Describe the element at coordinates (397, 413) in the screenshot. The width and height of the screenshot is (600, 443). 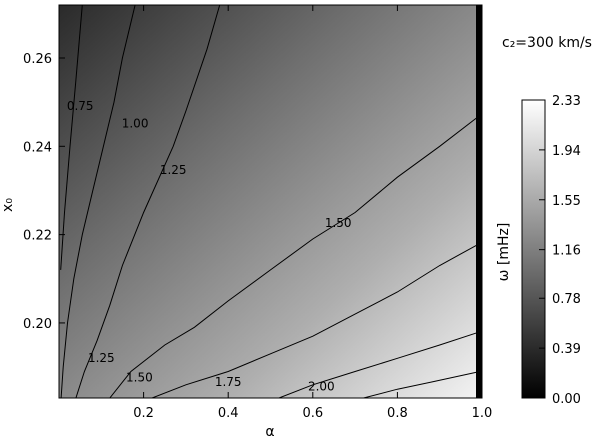
I see `x-tick-label: 0.8` at that location.